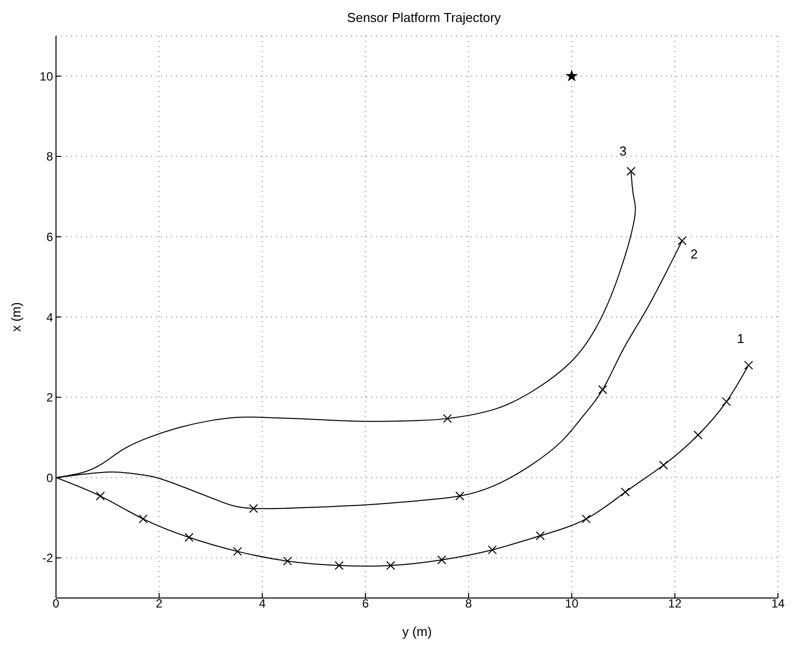 This screenshot has width=794, height=657. I want to click on y-tick-label: 6, so click(50, 237).